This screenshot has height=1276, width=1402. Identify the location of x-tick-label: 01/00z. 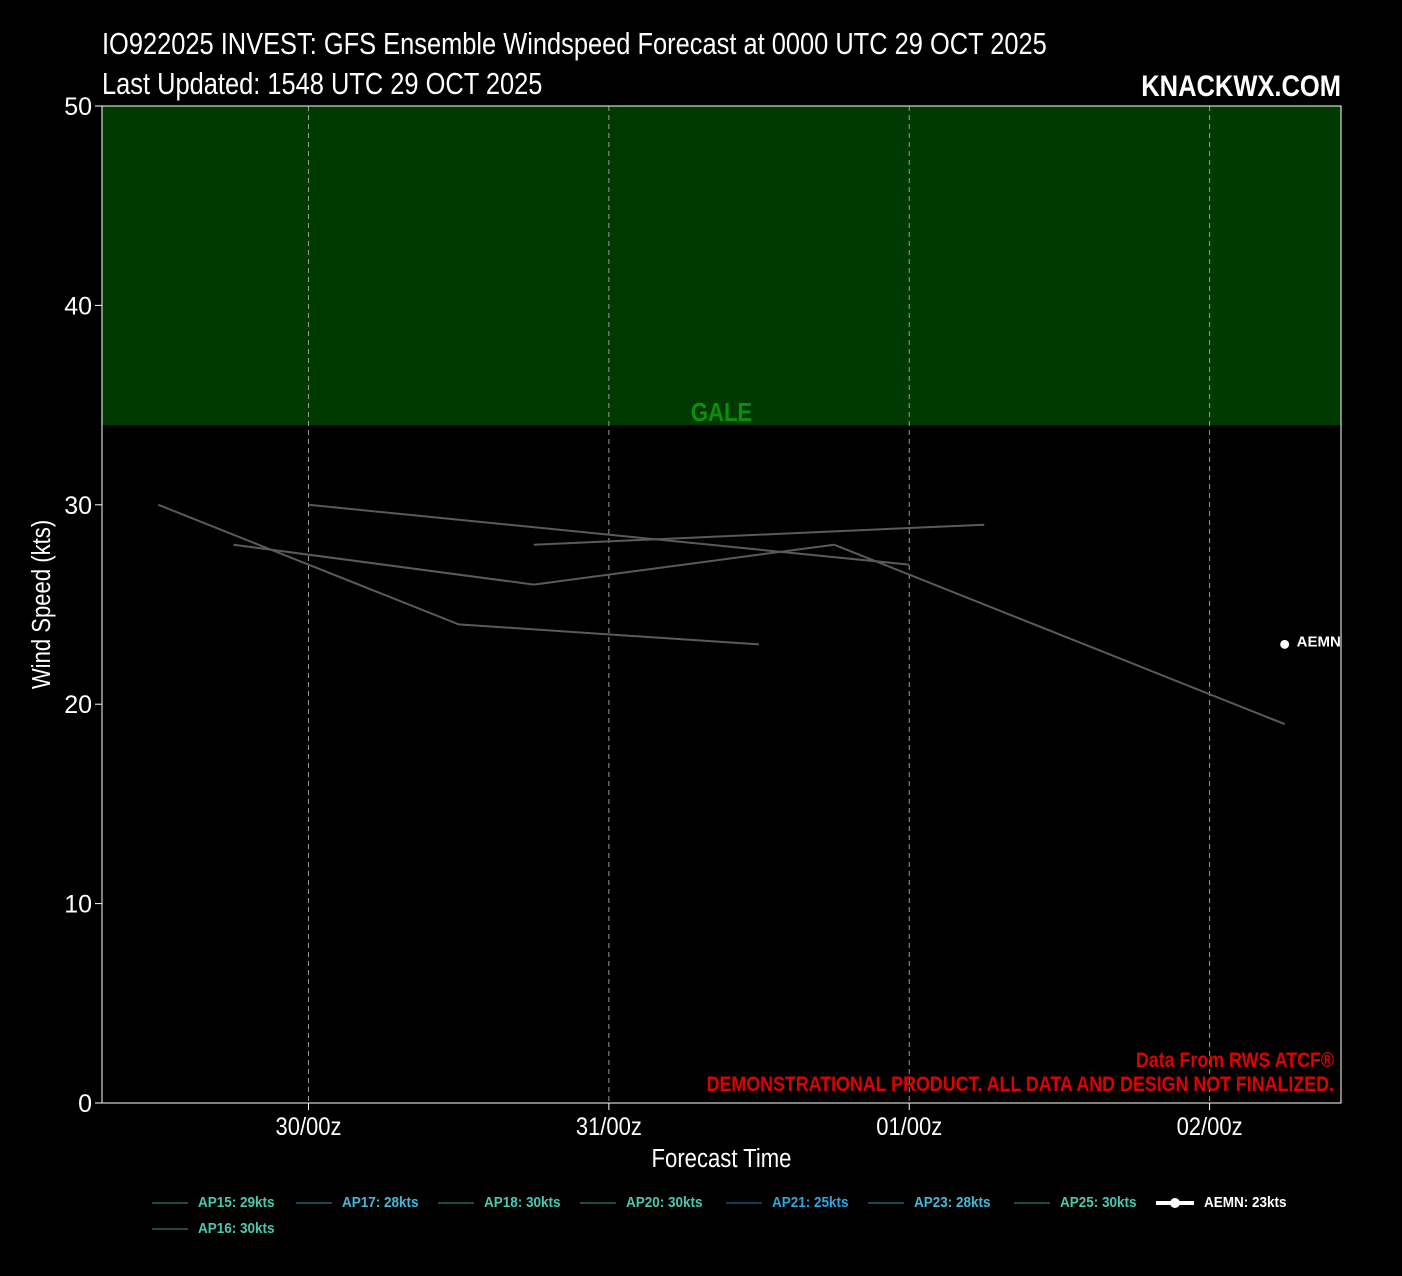
(909, 1127).